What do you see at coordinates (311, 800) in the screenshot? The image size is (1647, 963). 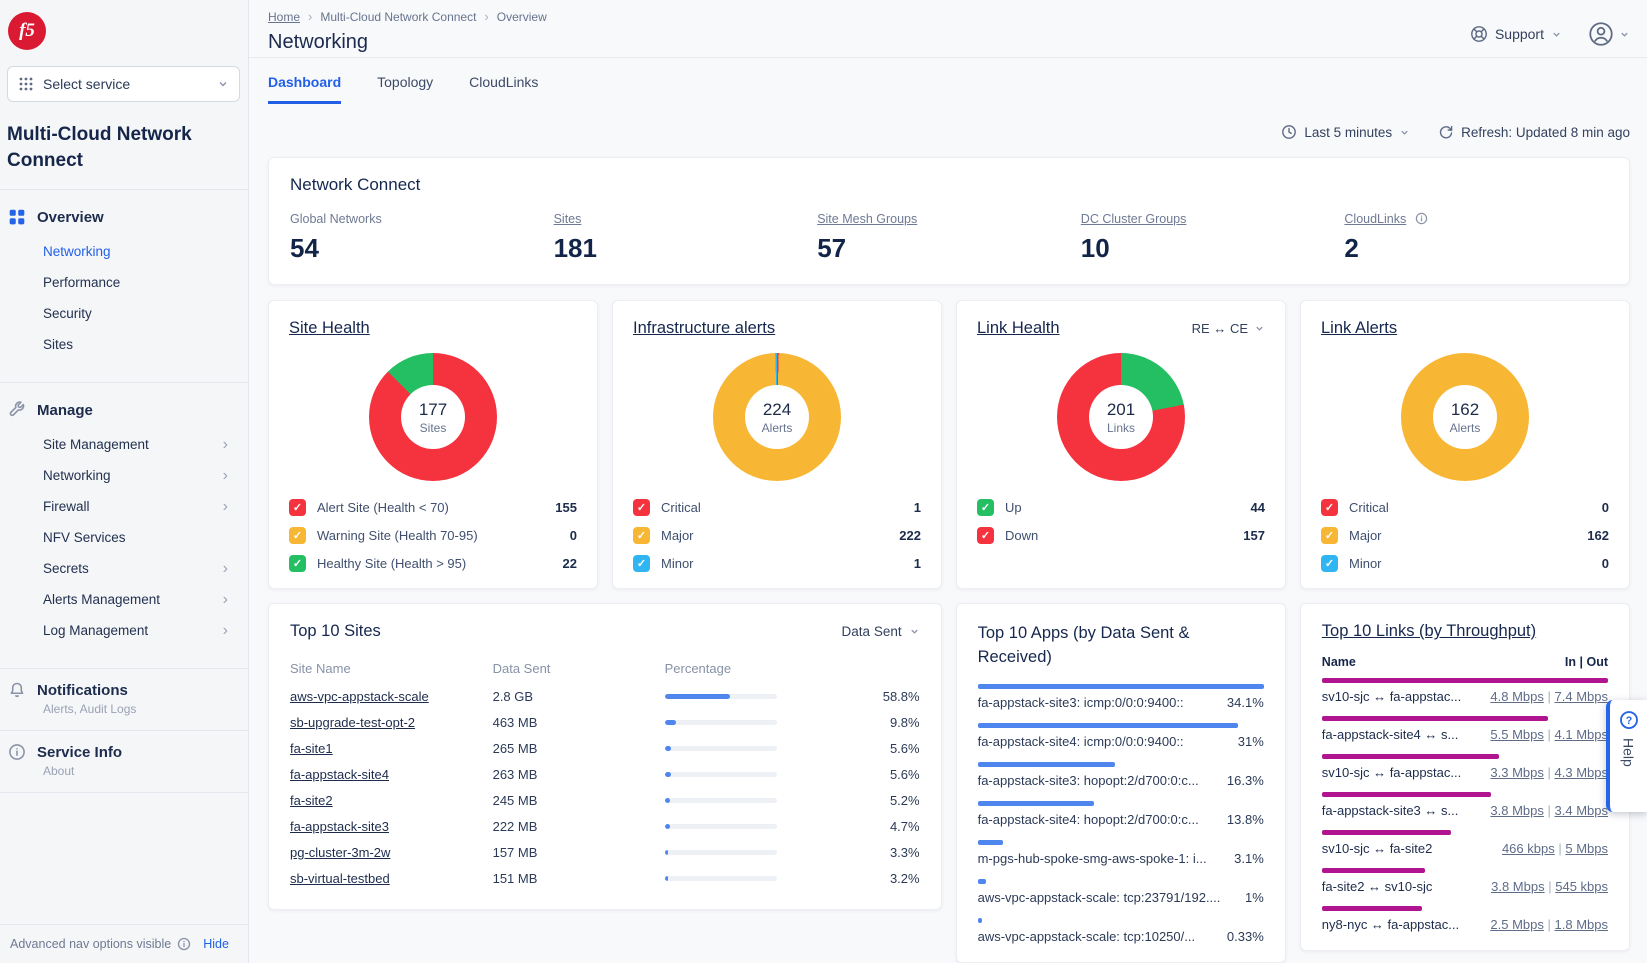 I see `site-name-link: fa-site2` at bounding box center [311, 800].